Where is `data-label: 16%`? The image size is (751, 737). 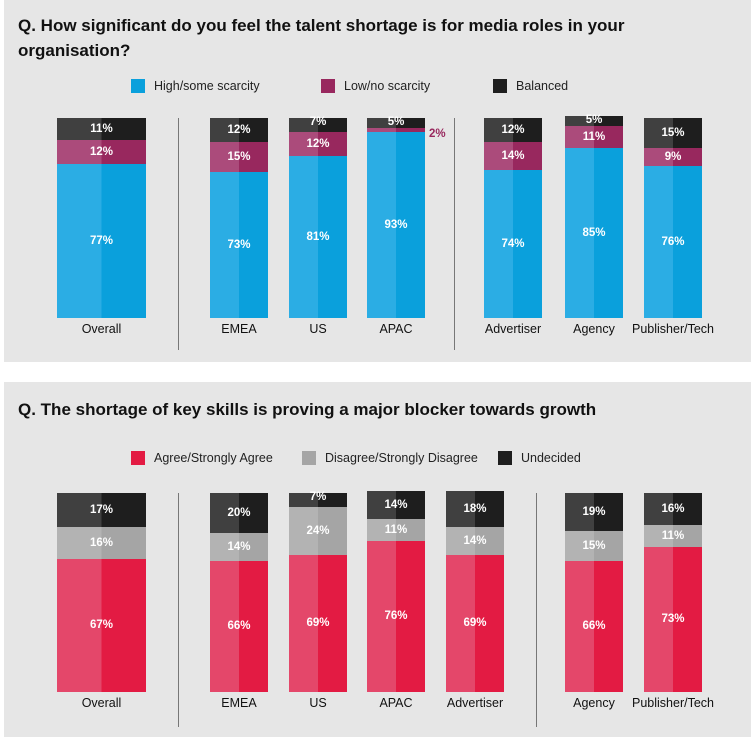 data-label: 16% is located at coordinates (673, 508).